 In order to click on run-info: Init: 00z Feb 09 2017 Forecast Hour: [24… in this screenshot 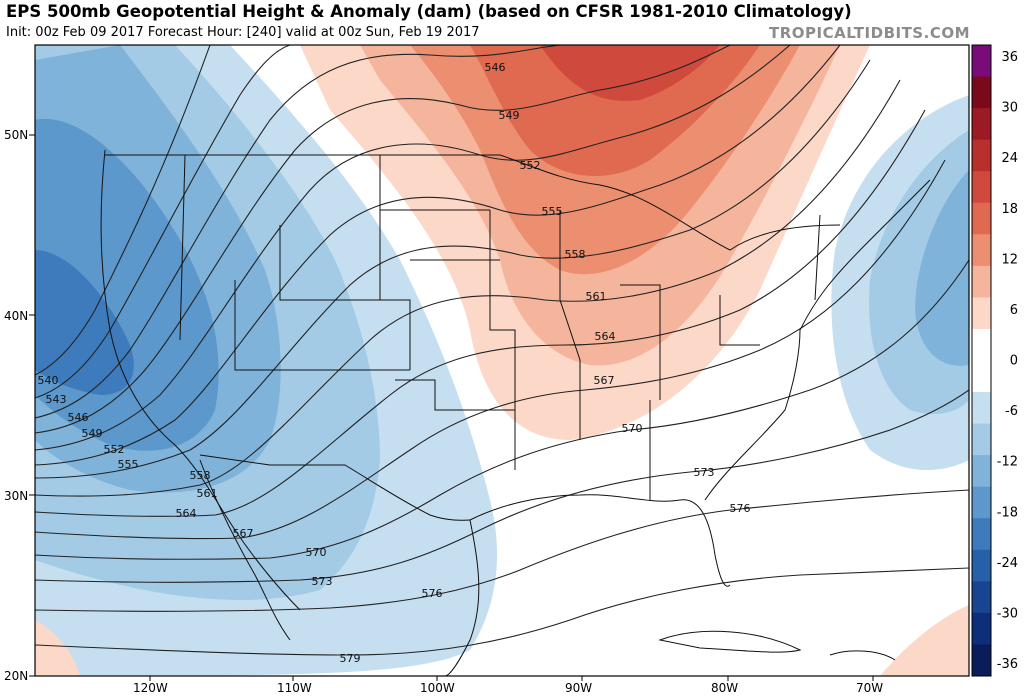, I will do `click(243, 32)`.